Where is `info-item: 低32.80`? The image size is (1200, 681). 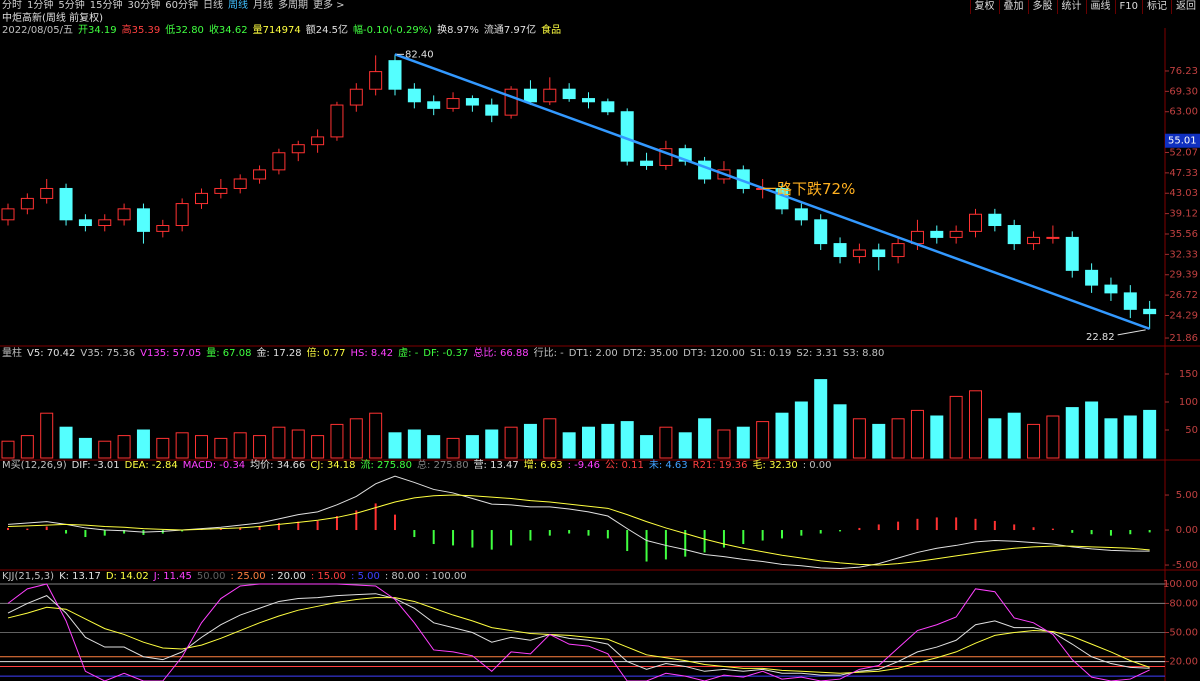
info-item: 低32.80 is located at coordinates (184, 30).